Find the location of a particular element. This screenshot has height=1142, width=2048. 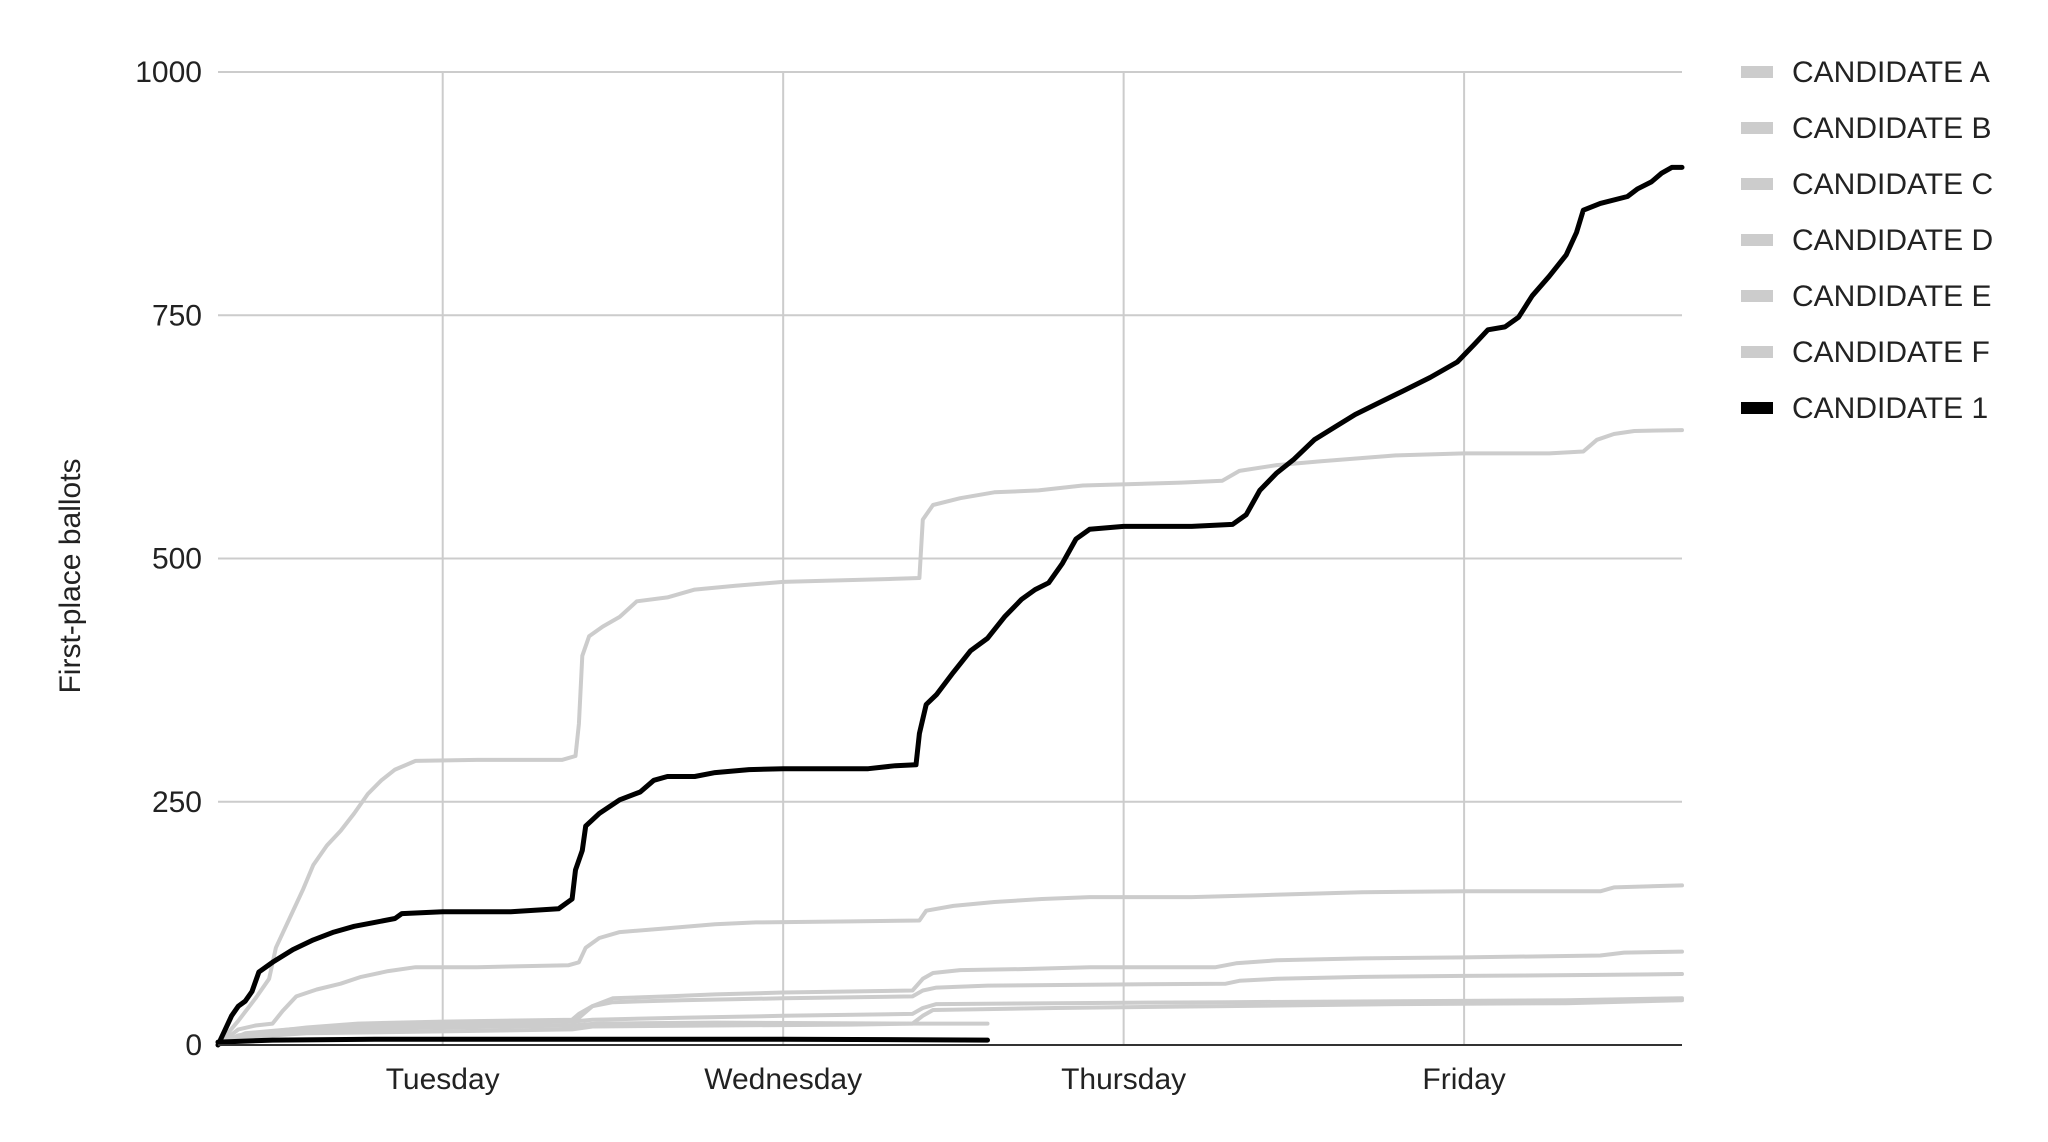

x-tick-labels: Tuesday Wednesday Thursday Friday is located at coordinates (946, 1079).